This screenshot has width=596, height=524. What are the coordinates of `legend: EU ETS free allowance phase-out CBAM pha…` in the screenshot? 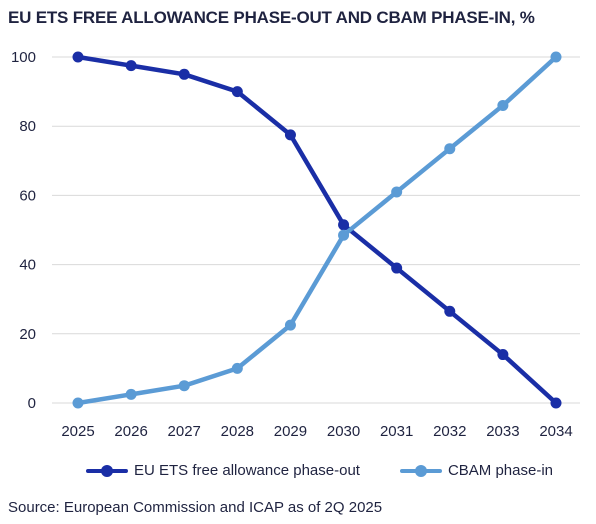 It's located at (319, 470).